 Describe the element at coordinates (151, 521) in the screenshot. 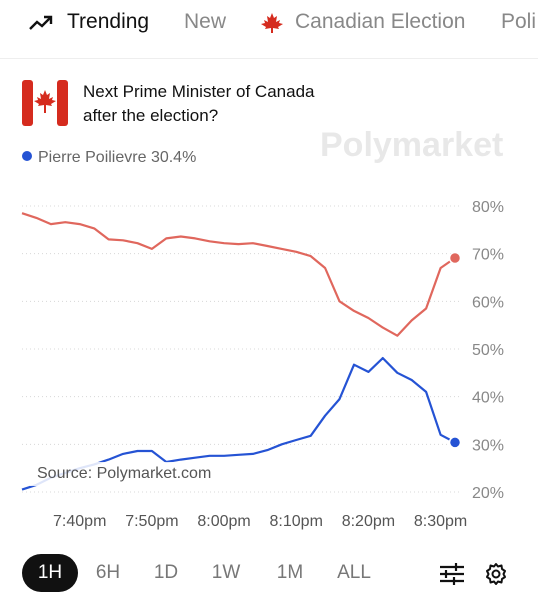

I see `x-tick-label: 7:50pm` at that location.